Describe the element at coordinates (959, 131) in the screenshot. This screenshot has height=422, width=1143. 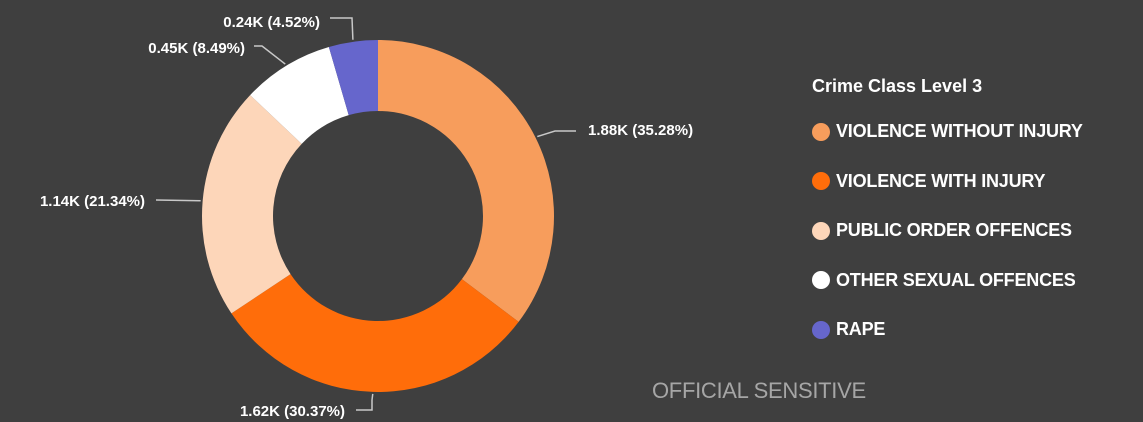
I see `legend-label: VIOLENCE WITHOUT INJURY` at that location.